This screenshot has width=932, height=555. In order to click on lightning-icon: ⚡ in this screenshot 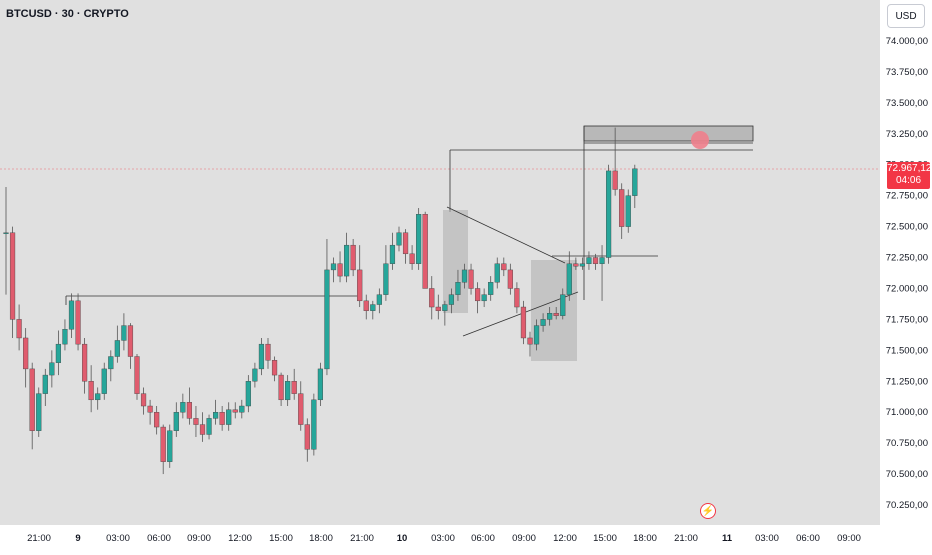, I will do `click(708, 511)`.